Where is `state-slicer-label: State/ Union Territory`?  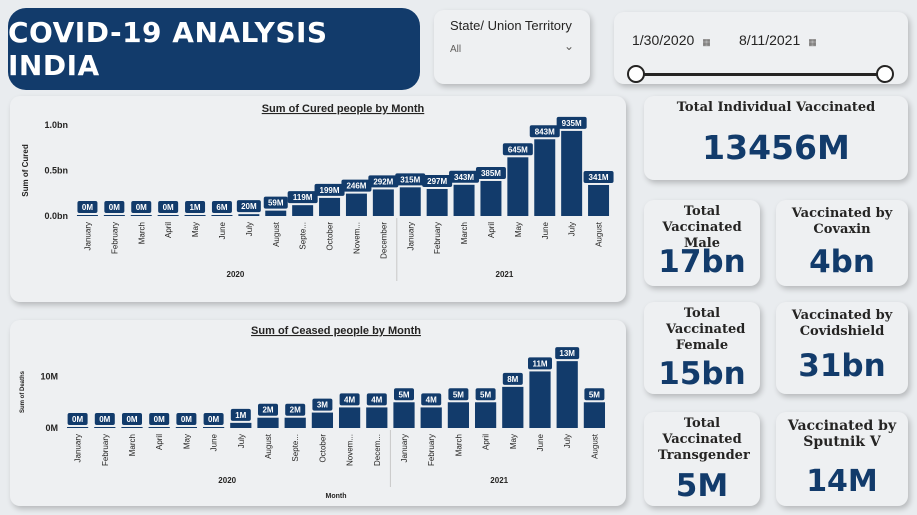 state-slicer-label: State/ Union Territory is located at coordinates (511, 25).